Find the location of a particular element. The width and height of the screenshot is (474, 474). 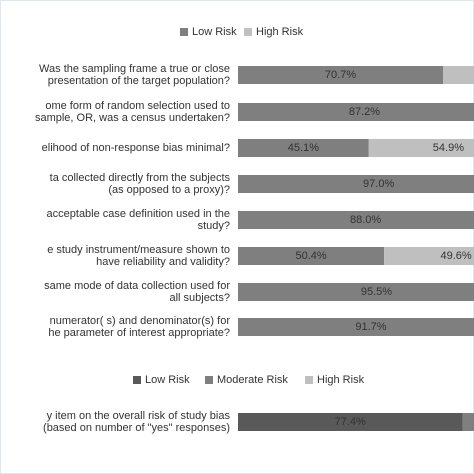

category-label: e study instrument/measure shown to is located at coordinates (138, 250).